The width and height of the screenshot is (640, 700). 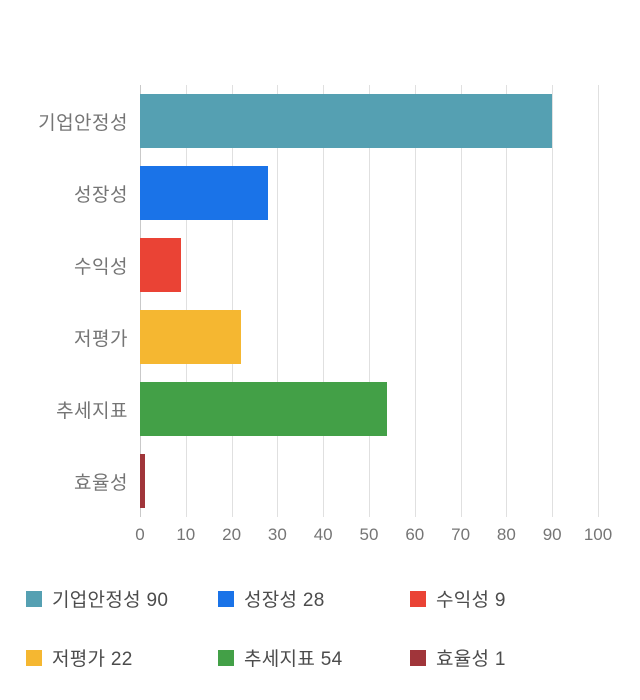 What do you see at coordinates (70, 535) in the screenshot?
I see `x-axis-spacer` at bounding box center [70, 535].